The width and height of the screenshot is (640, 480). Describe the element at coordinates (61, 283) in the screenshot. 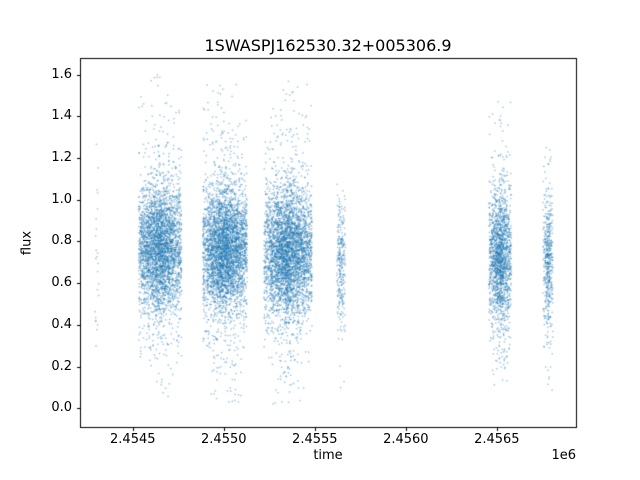

I see `y-tick-label: 0.6` at that location.